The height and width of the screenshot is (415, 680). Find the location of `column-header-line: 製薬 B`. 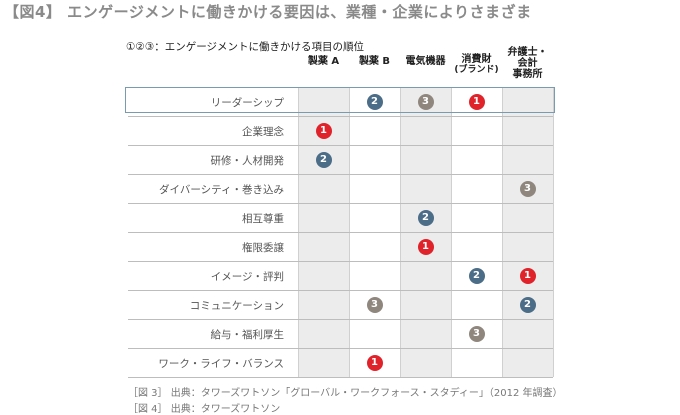

column-header-line: 製薬 B is located at coordinates (374, 61).